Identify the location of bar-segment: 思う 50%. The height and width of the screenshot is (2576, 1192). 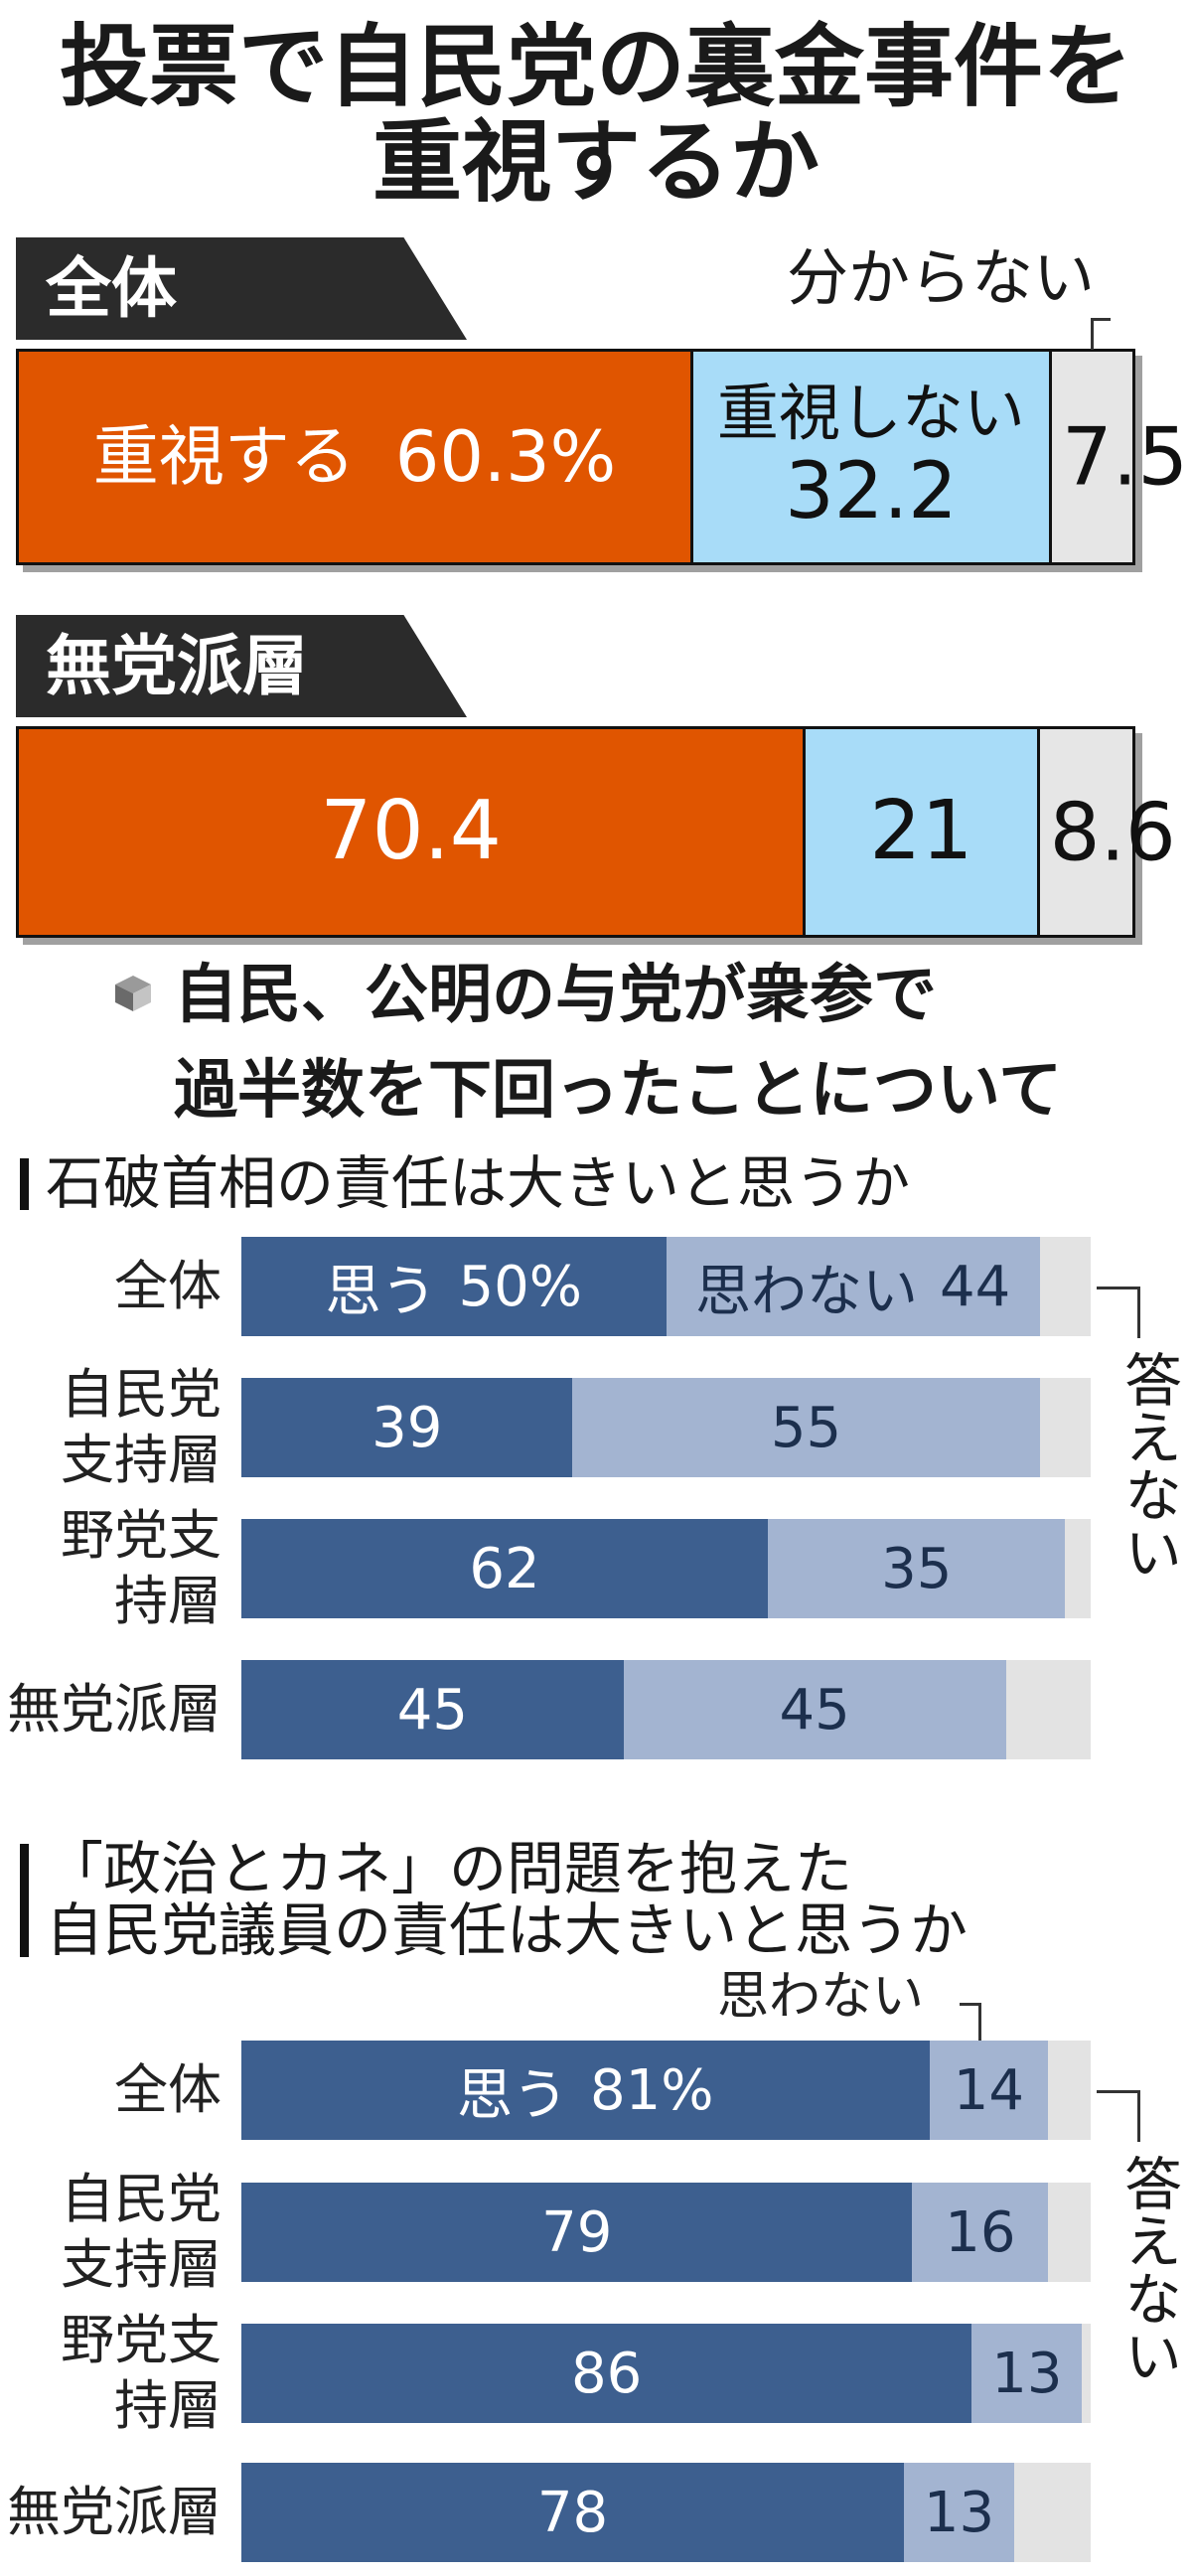
(454, 1286).